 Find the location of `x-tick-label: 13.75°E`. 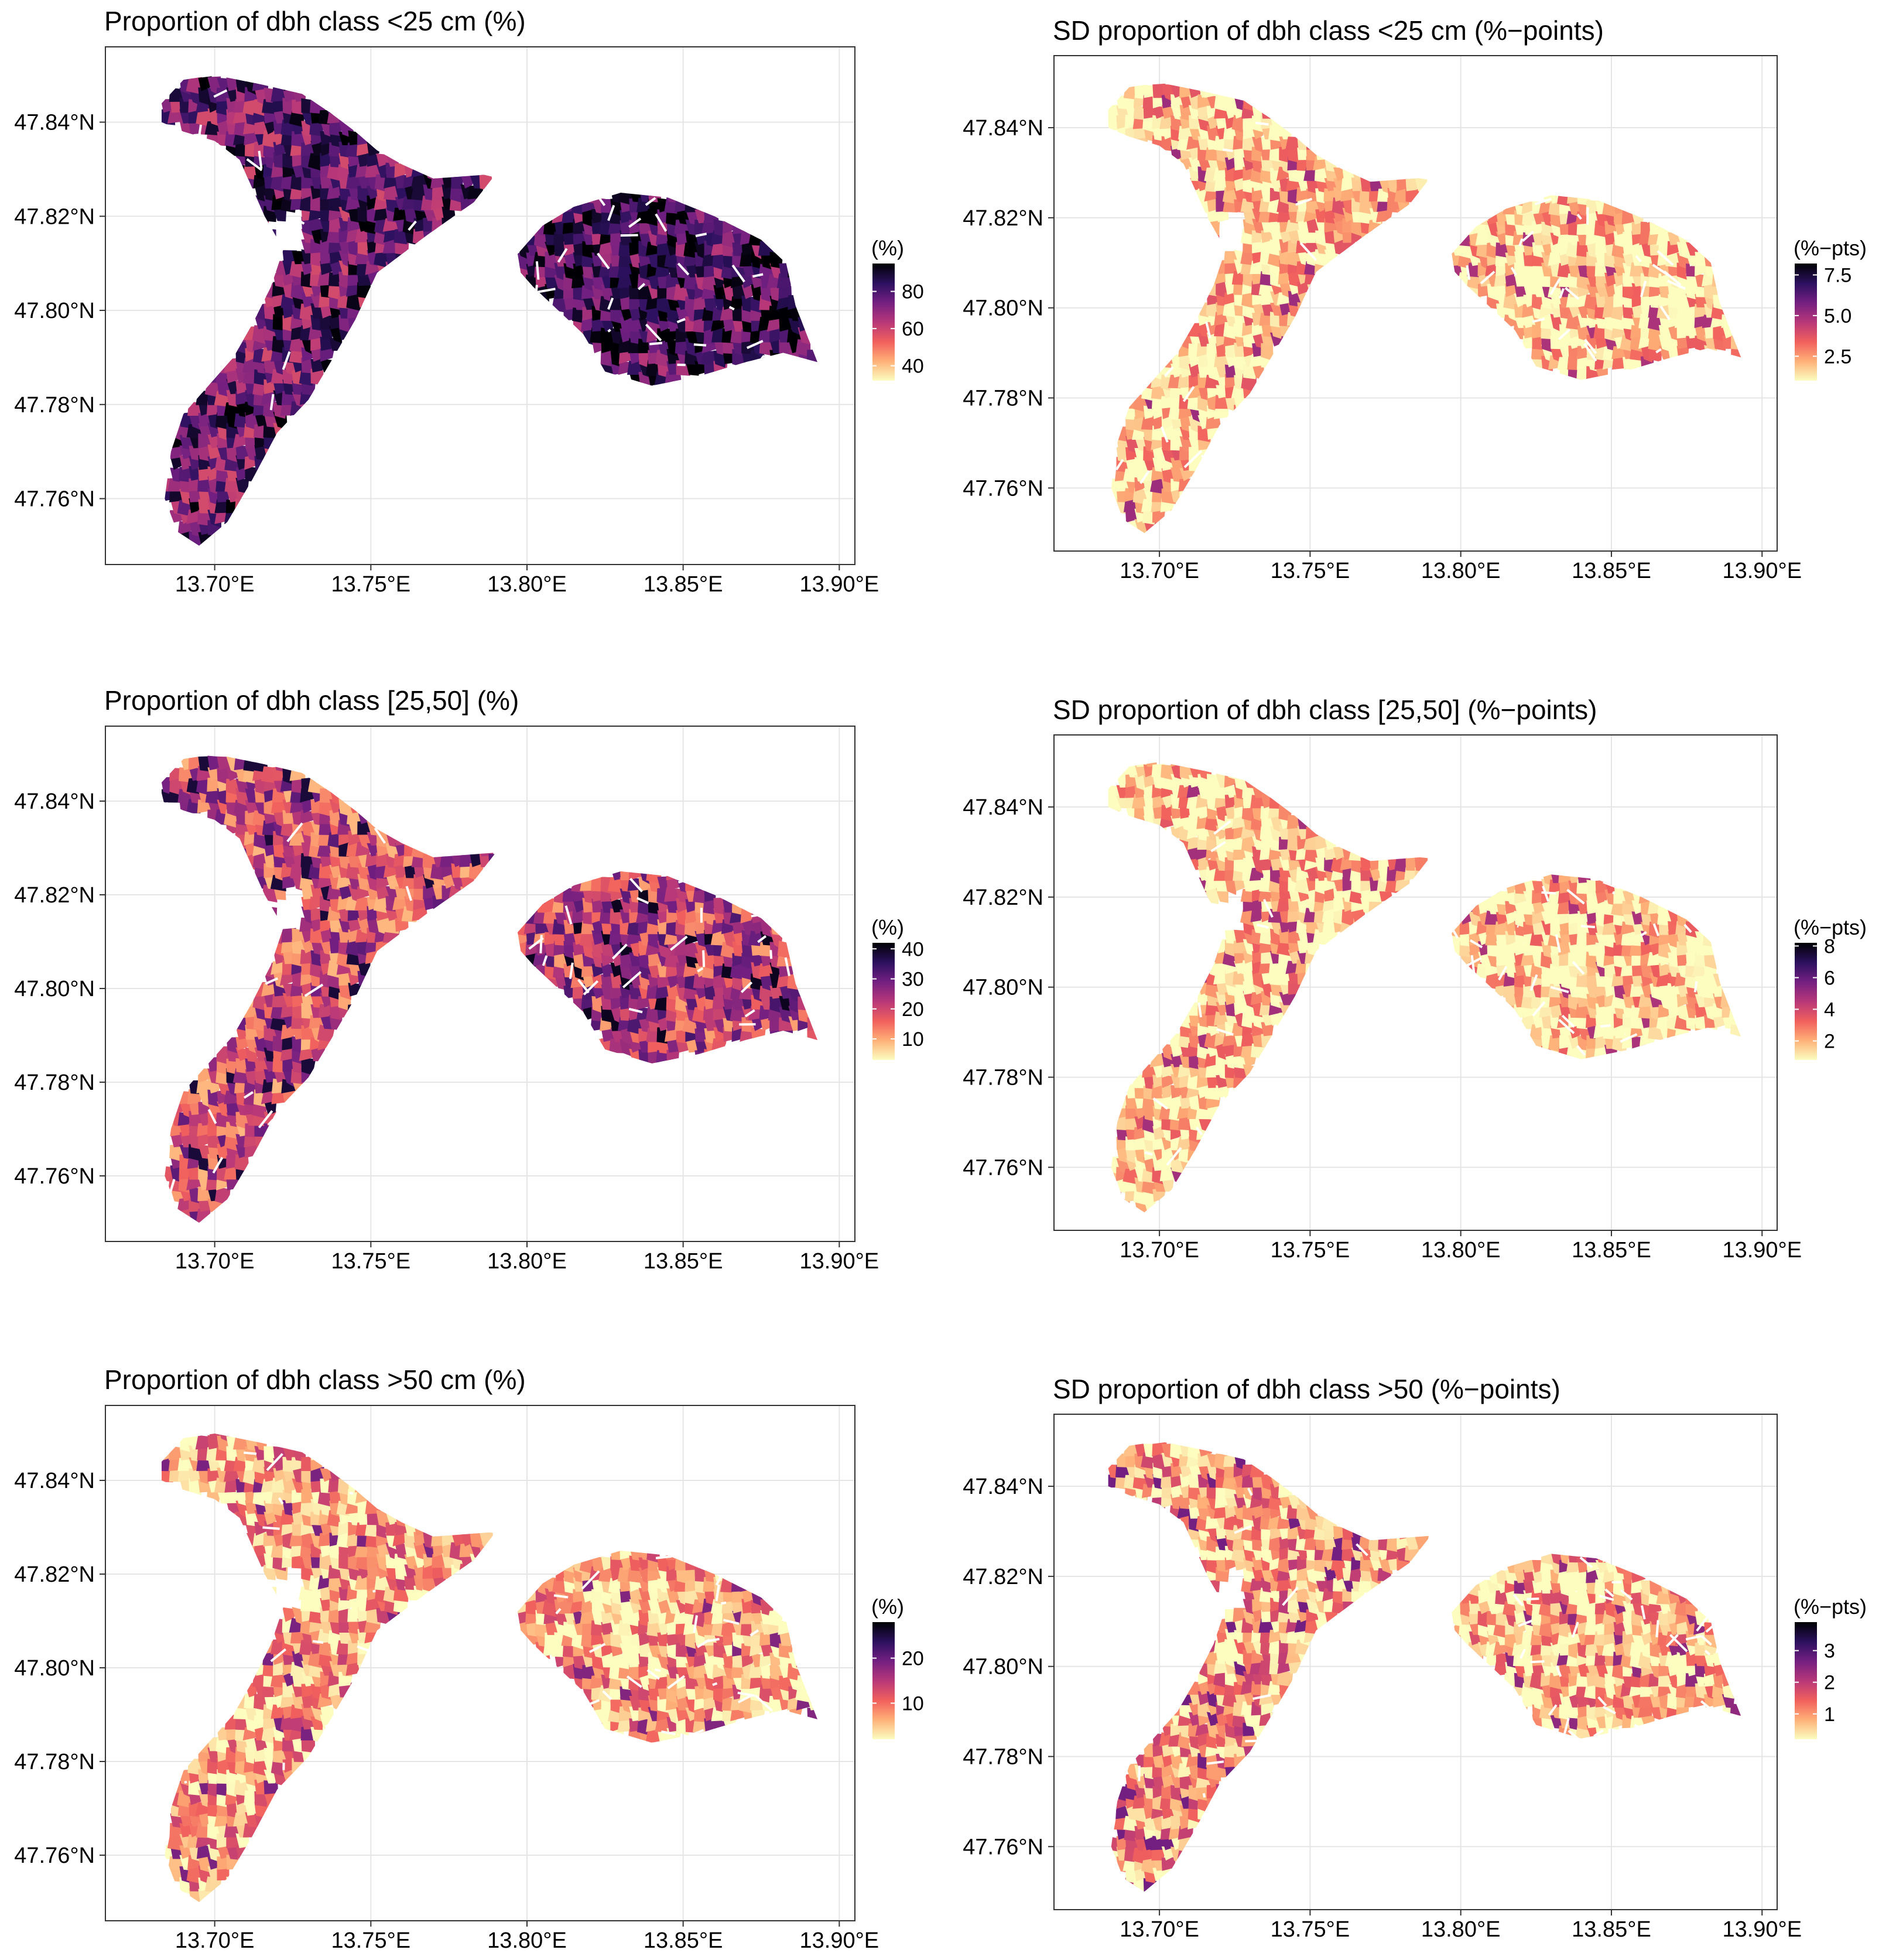

x-tick-label: 13.75°E is located at coordinates (371, 585).